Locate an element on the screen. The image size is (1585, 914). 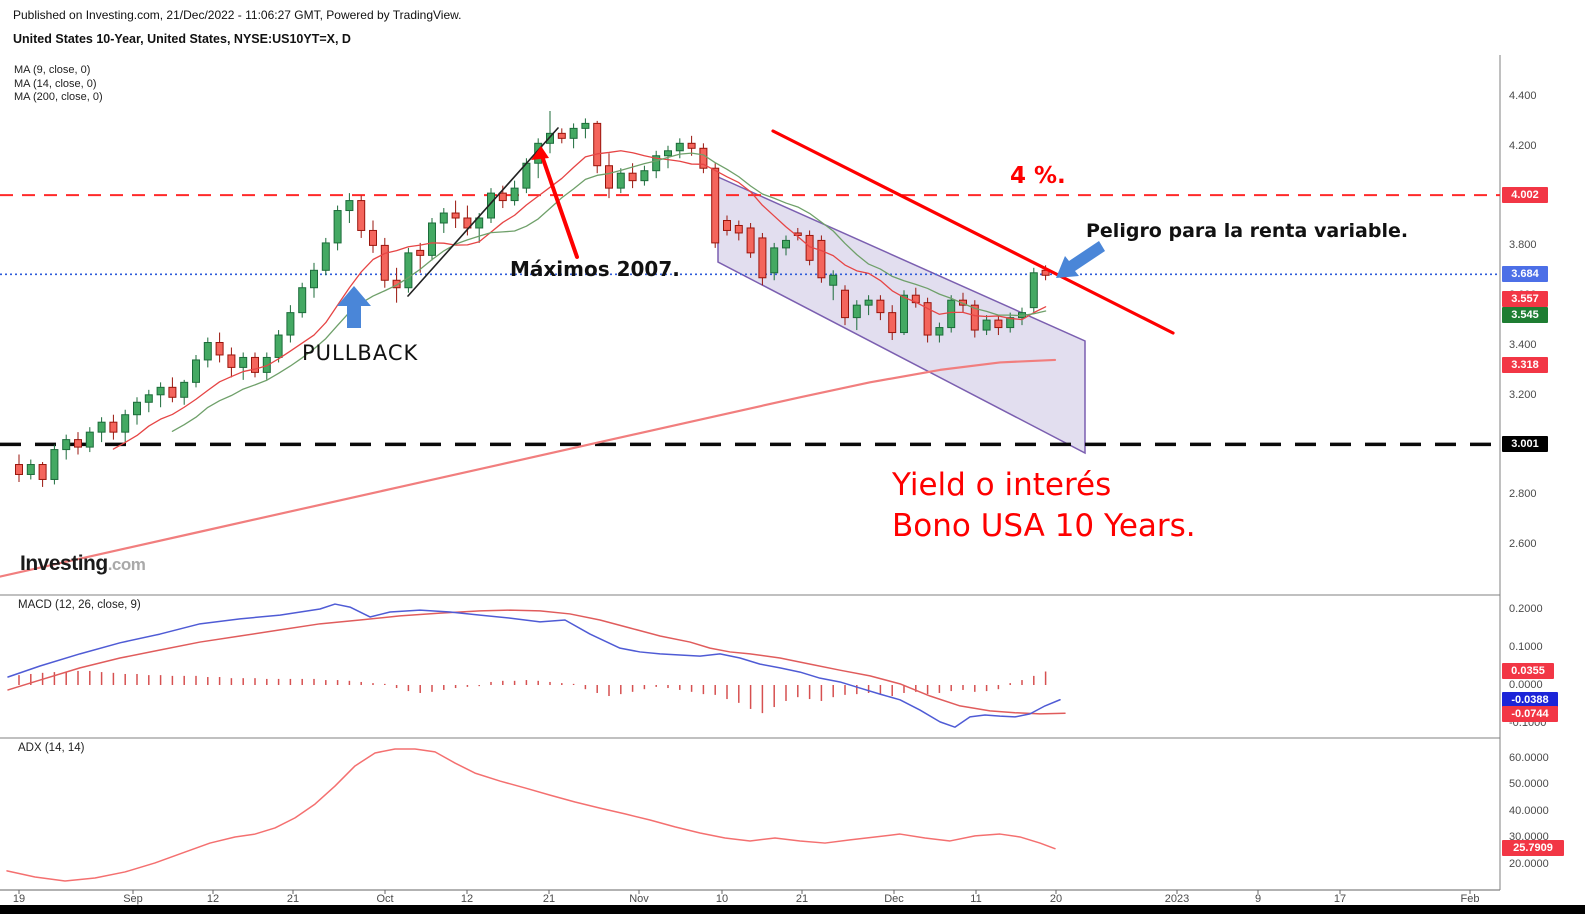
axis-price-badge: -0.0744 is located at coordinates (1530, 714).